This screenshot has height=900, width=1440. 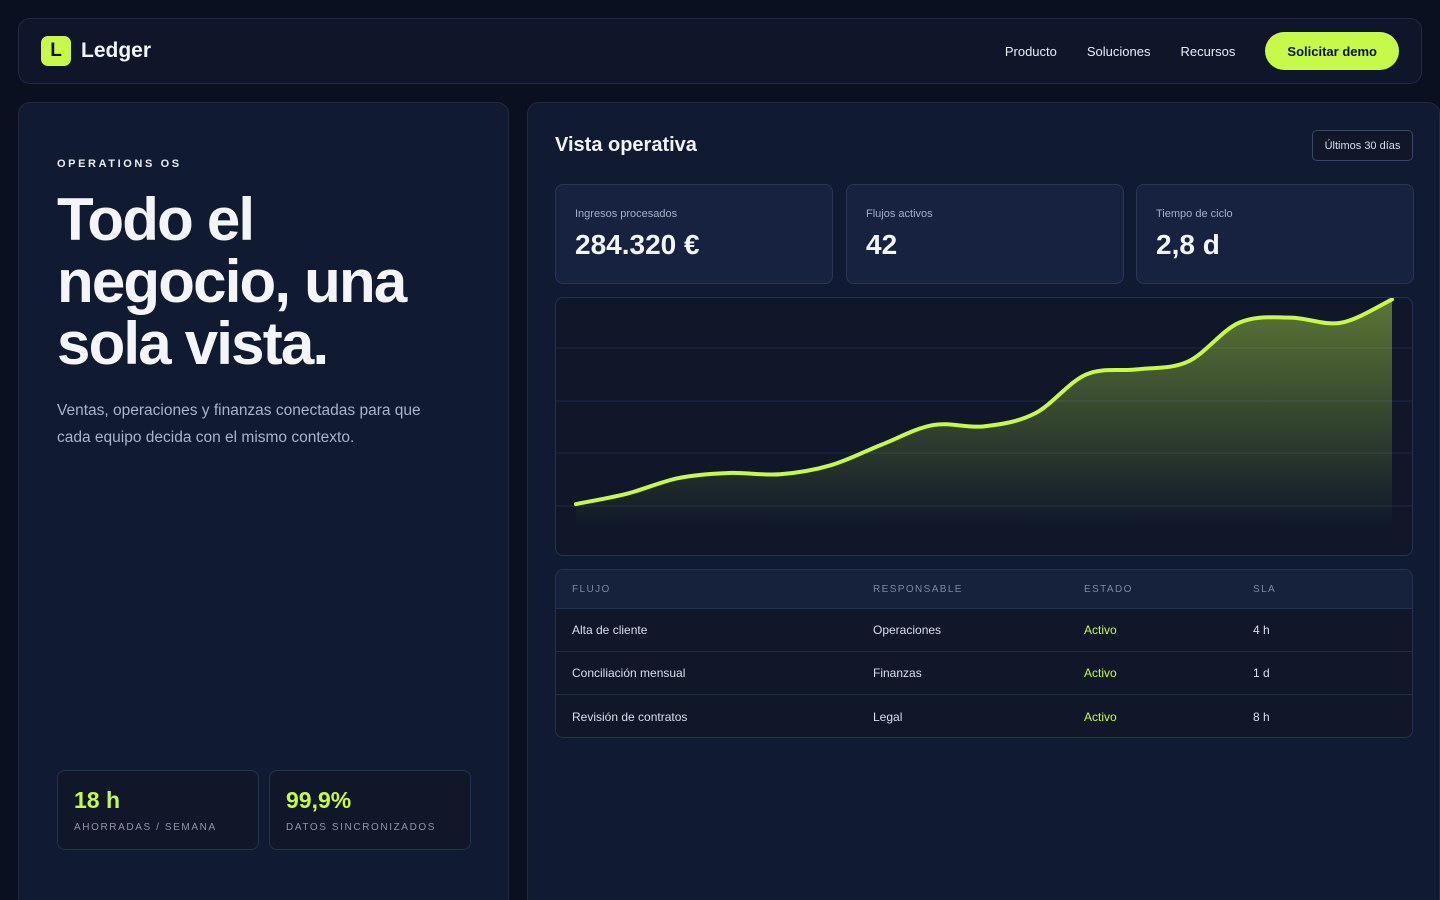 What do you see at coordinates (882, 244) in the screenshot?
I see `kpi-value: 42` at bounding box center [882, 244].